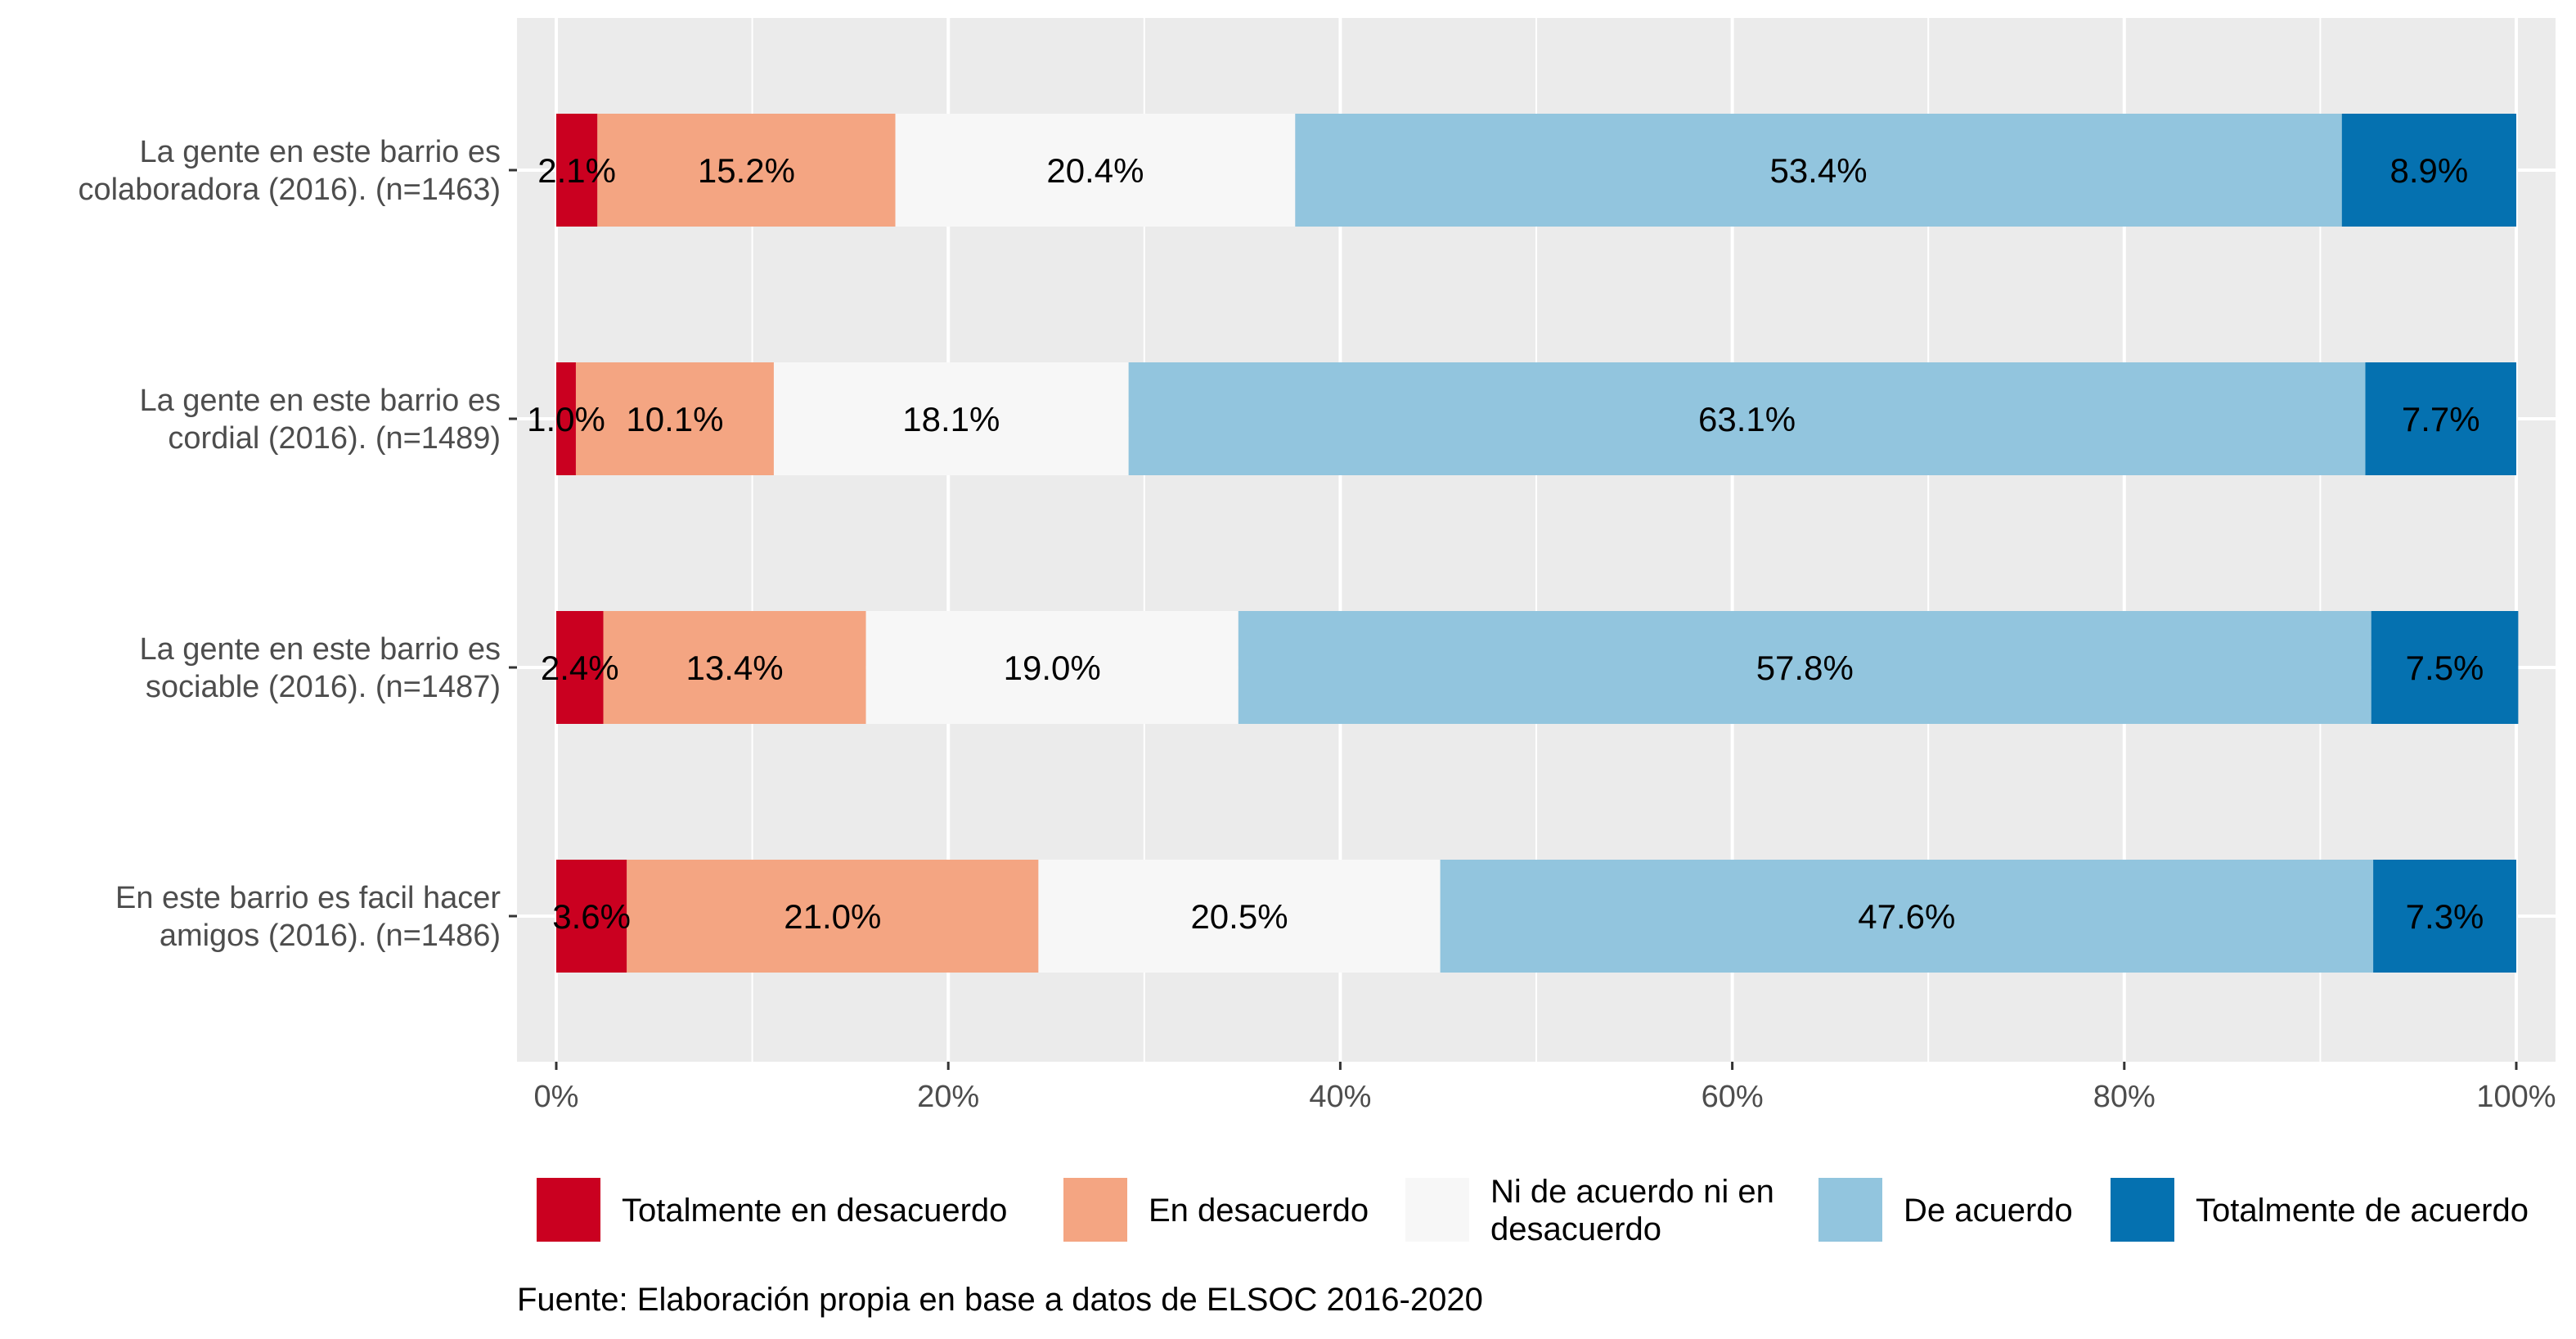  I want to click on segment-label: 20.4%, so click(1095, 171).